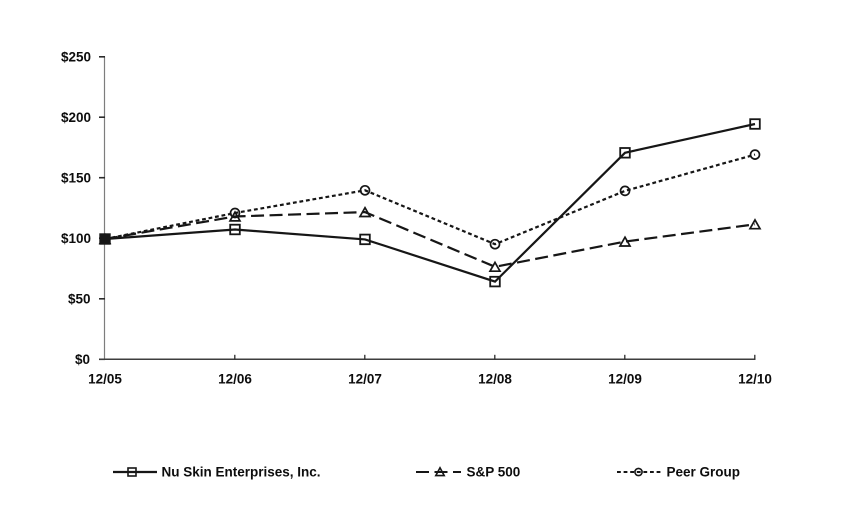  What do you see at coordinates (105, 379) in the screenshot?
I see `svg-text: 12/05` at bounding box center [105, 379].